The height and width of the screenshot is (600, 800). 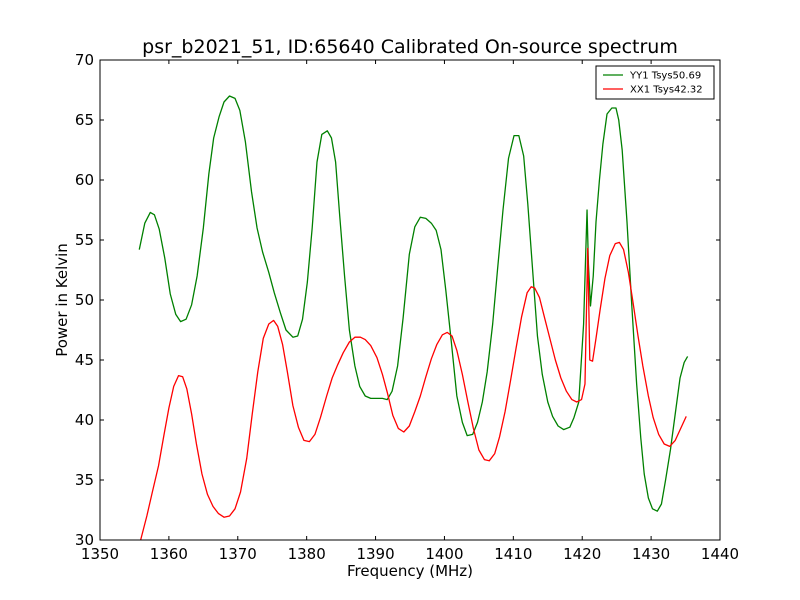 What do you see at coordinates (651, 554) in the screenshot?
I see `x-tick-label: 1430` at bounding box center [651, 554].